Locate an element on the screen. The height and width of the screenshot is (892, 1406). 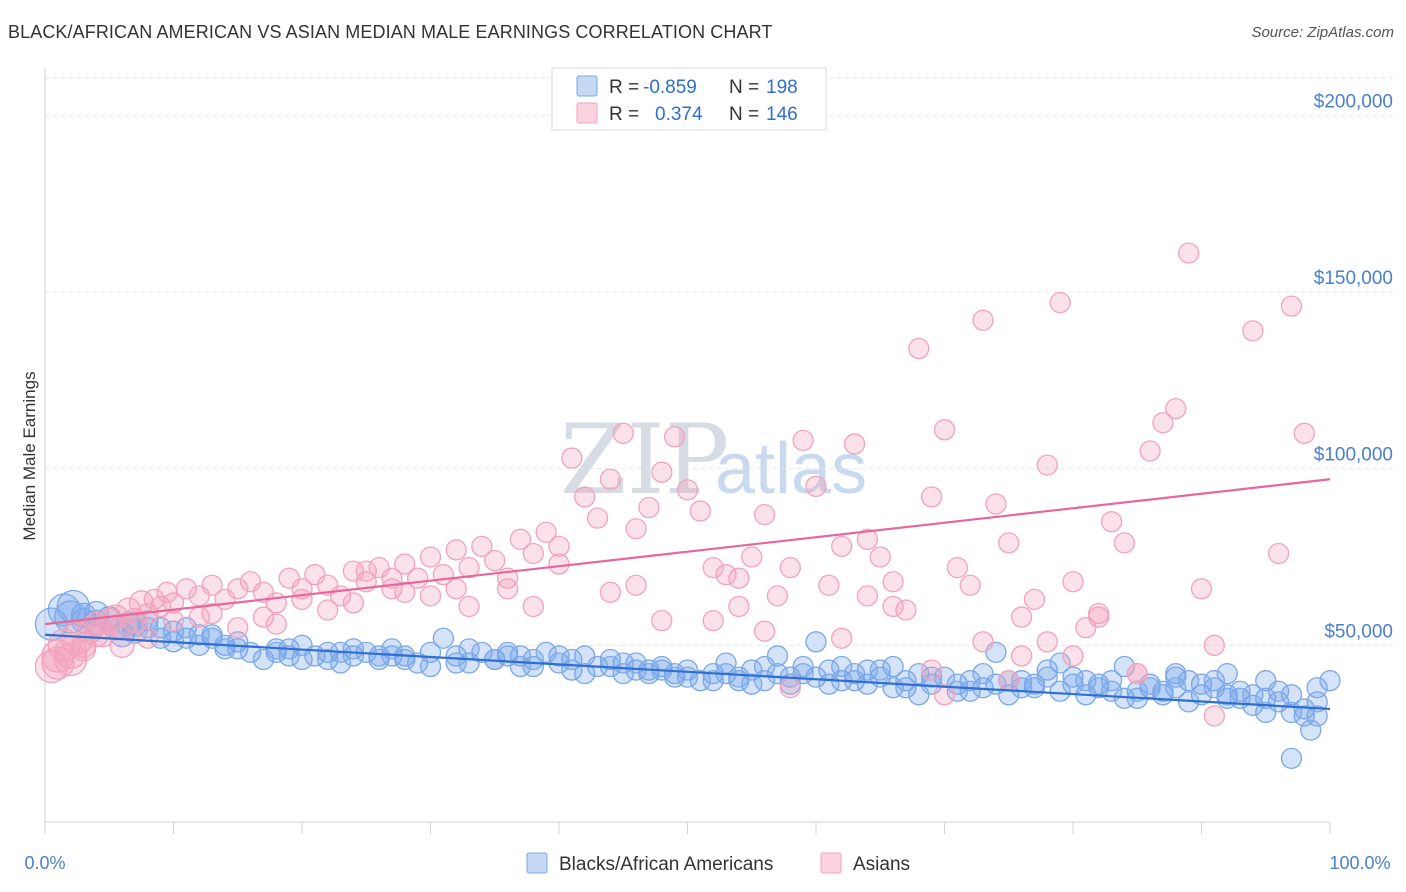
legend-n-value-asians: 146 is located at coordinates (782, 114).